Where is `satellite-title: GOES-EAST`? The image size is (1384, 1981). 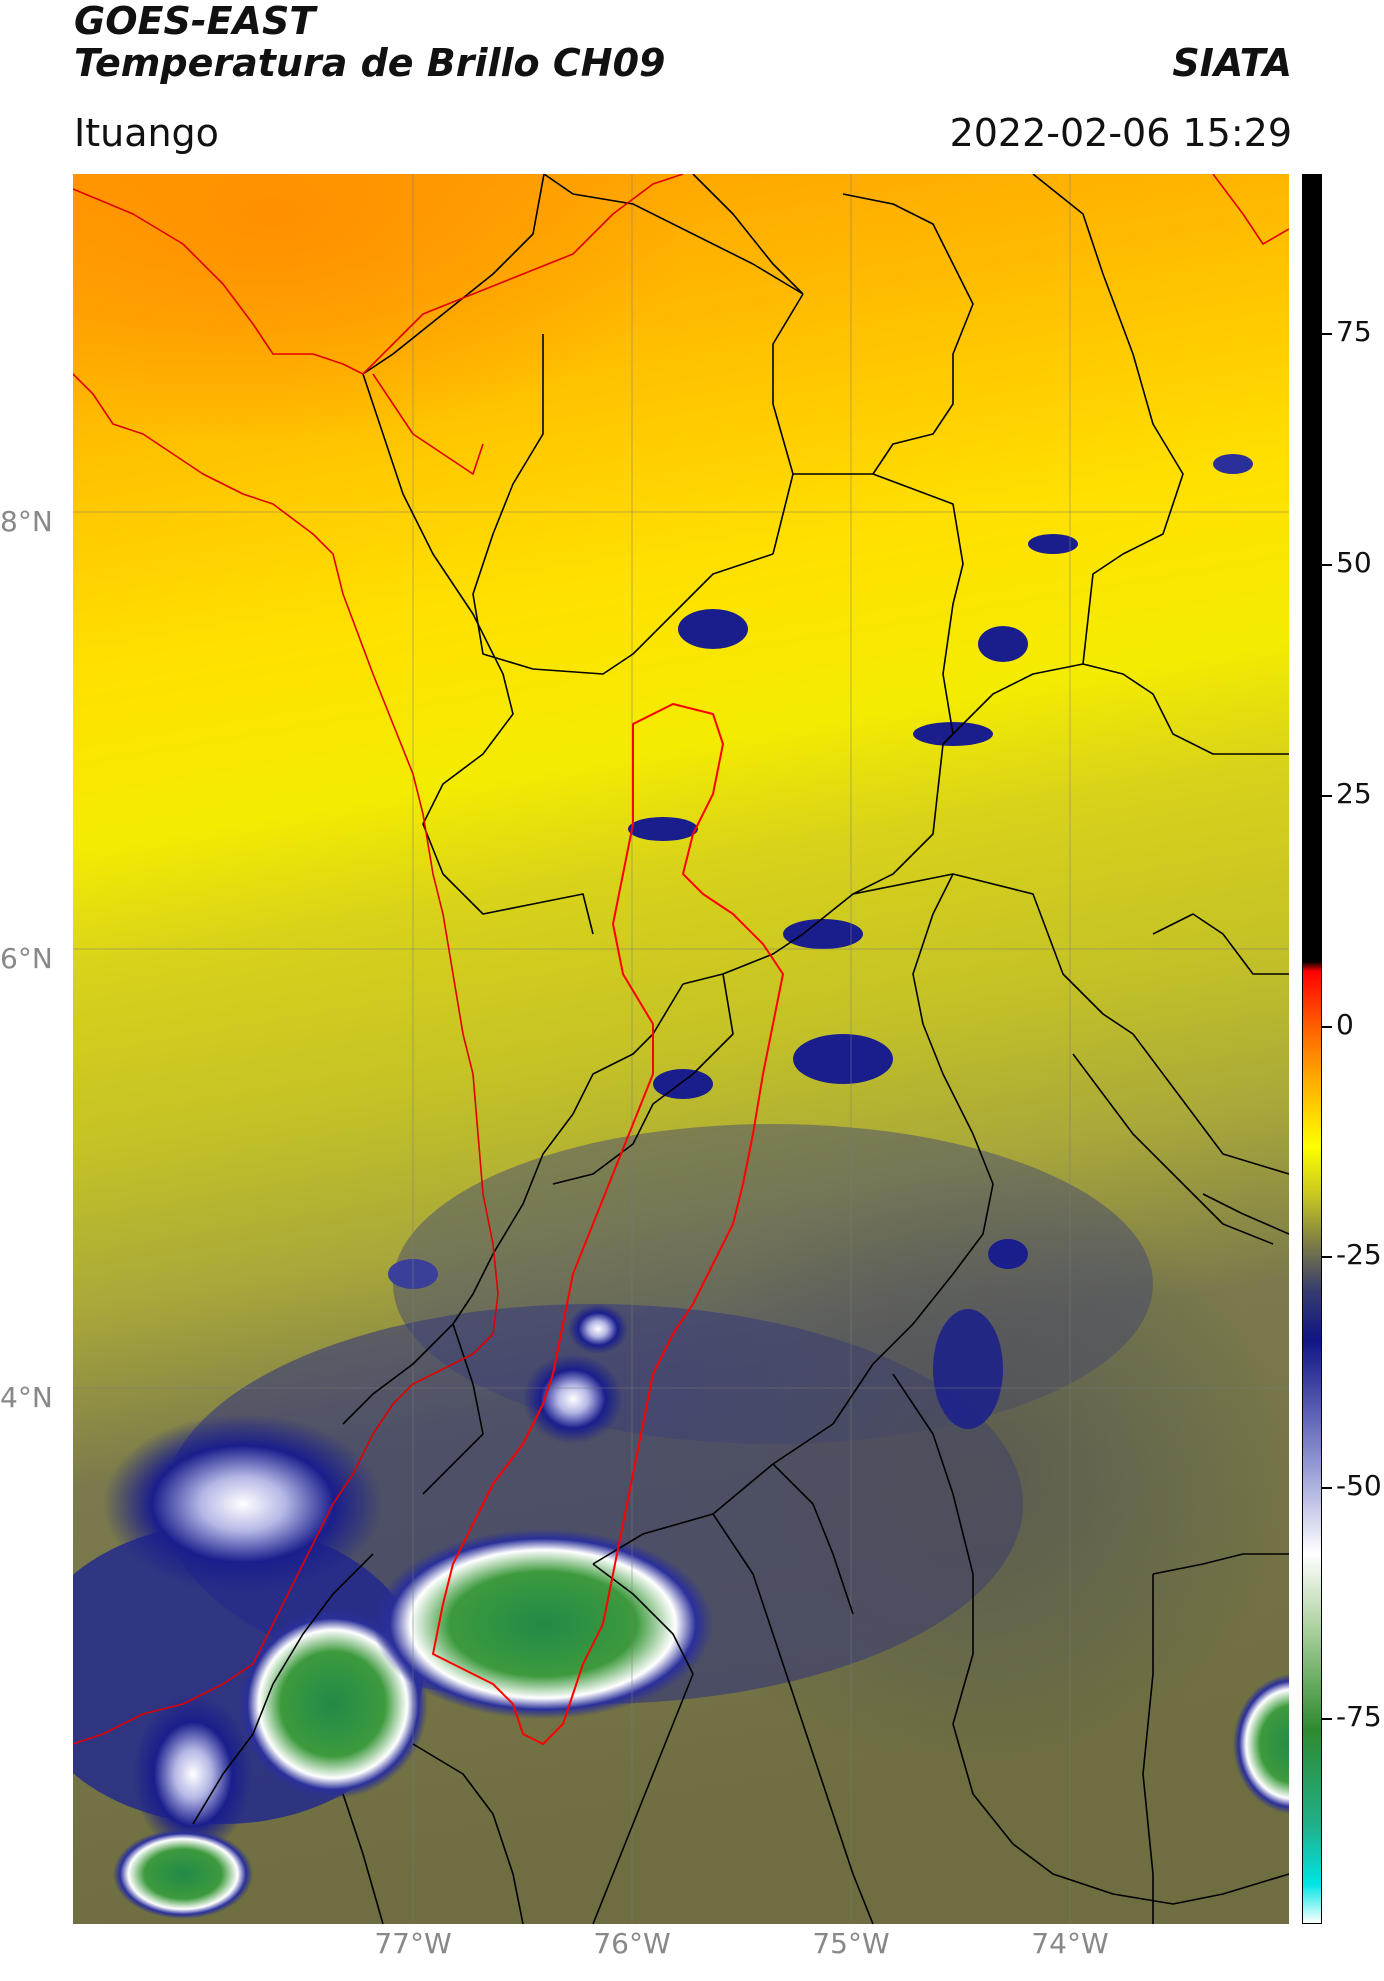 satellite-title: GOES-EAST is located at coordinates (195, 21).